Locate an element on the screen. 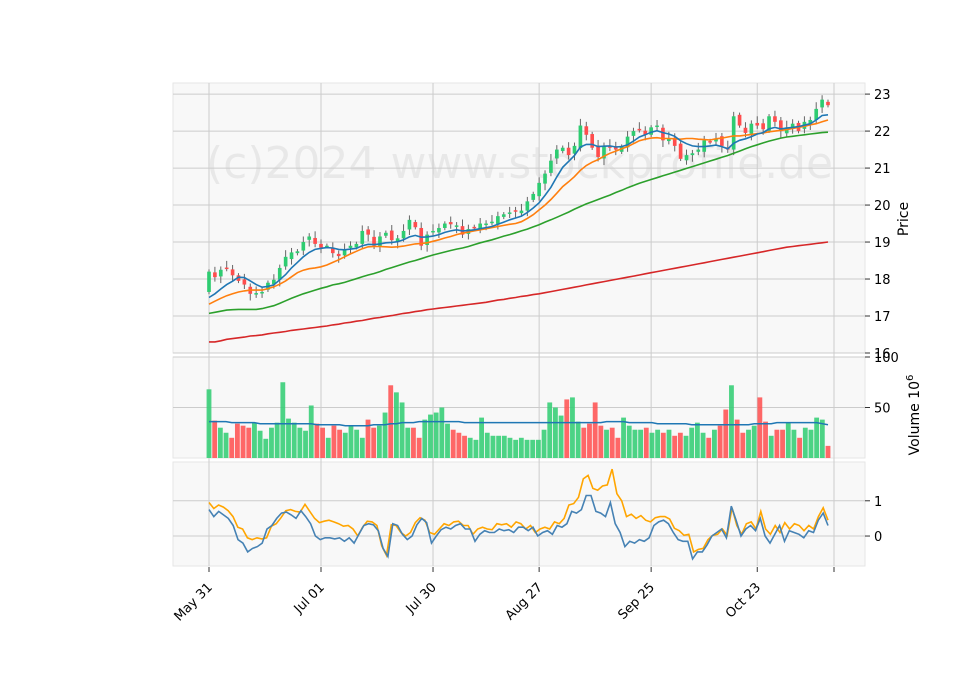 Image resolution: width=960 pixels, height=690 pixels. price-tick-label: 19 is located at coordinates (882, 243).